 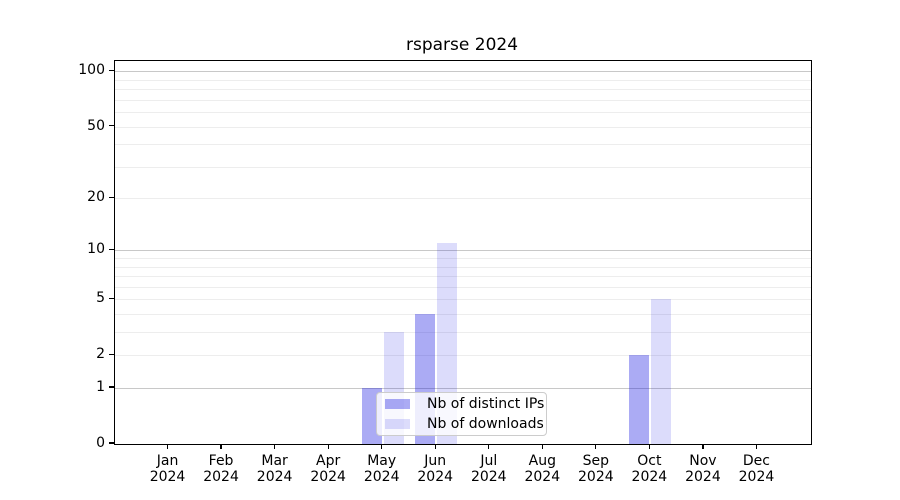 I want to click on x-tick-mark-oct, so click(x=649, y=447).